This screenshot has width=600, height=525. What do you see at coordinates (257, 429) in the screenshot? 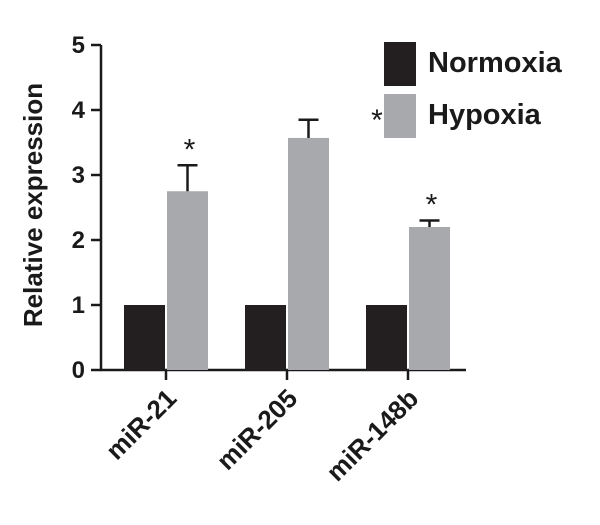
I see `x-tick-label: miR-205` at bounding box center [257, 429].